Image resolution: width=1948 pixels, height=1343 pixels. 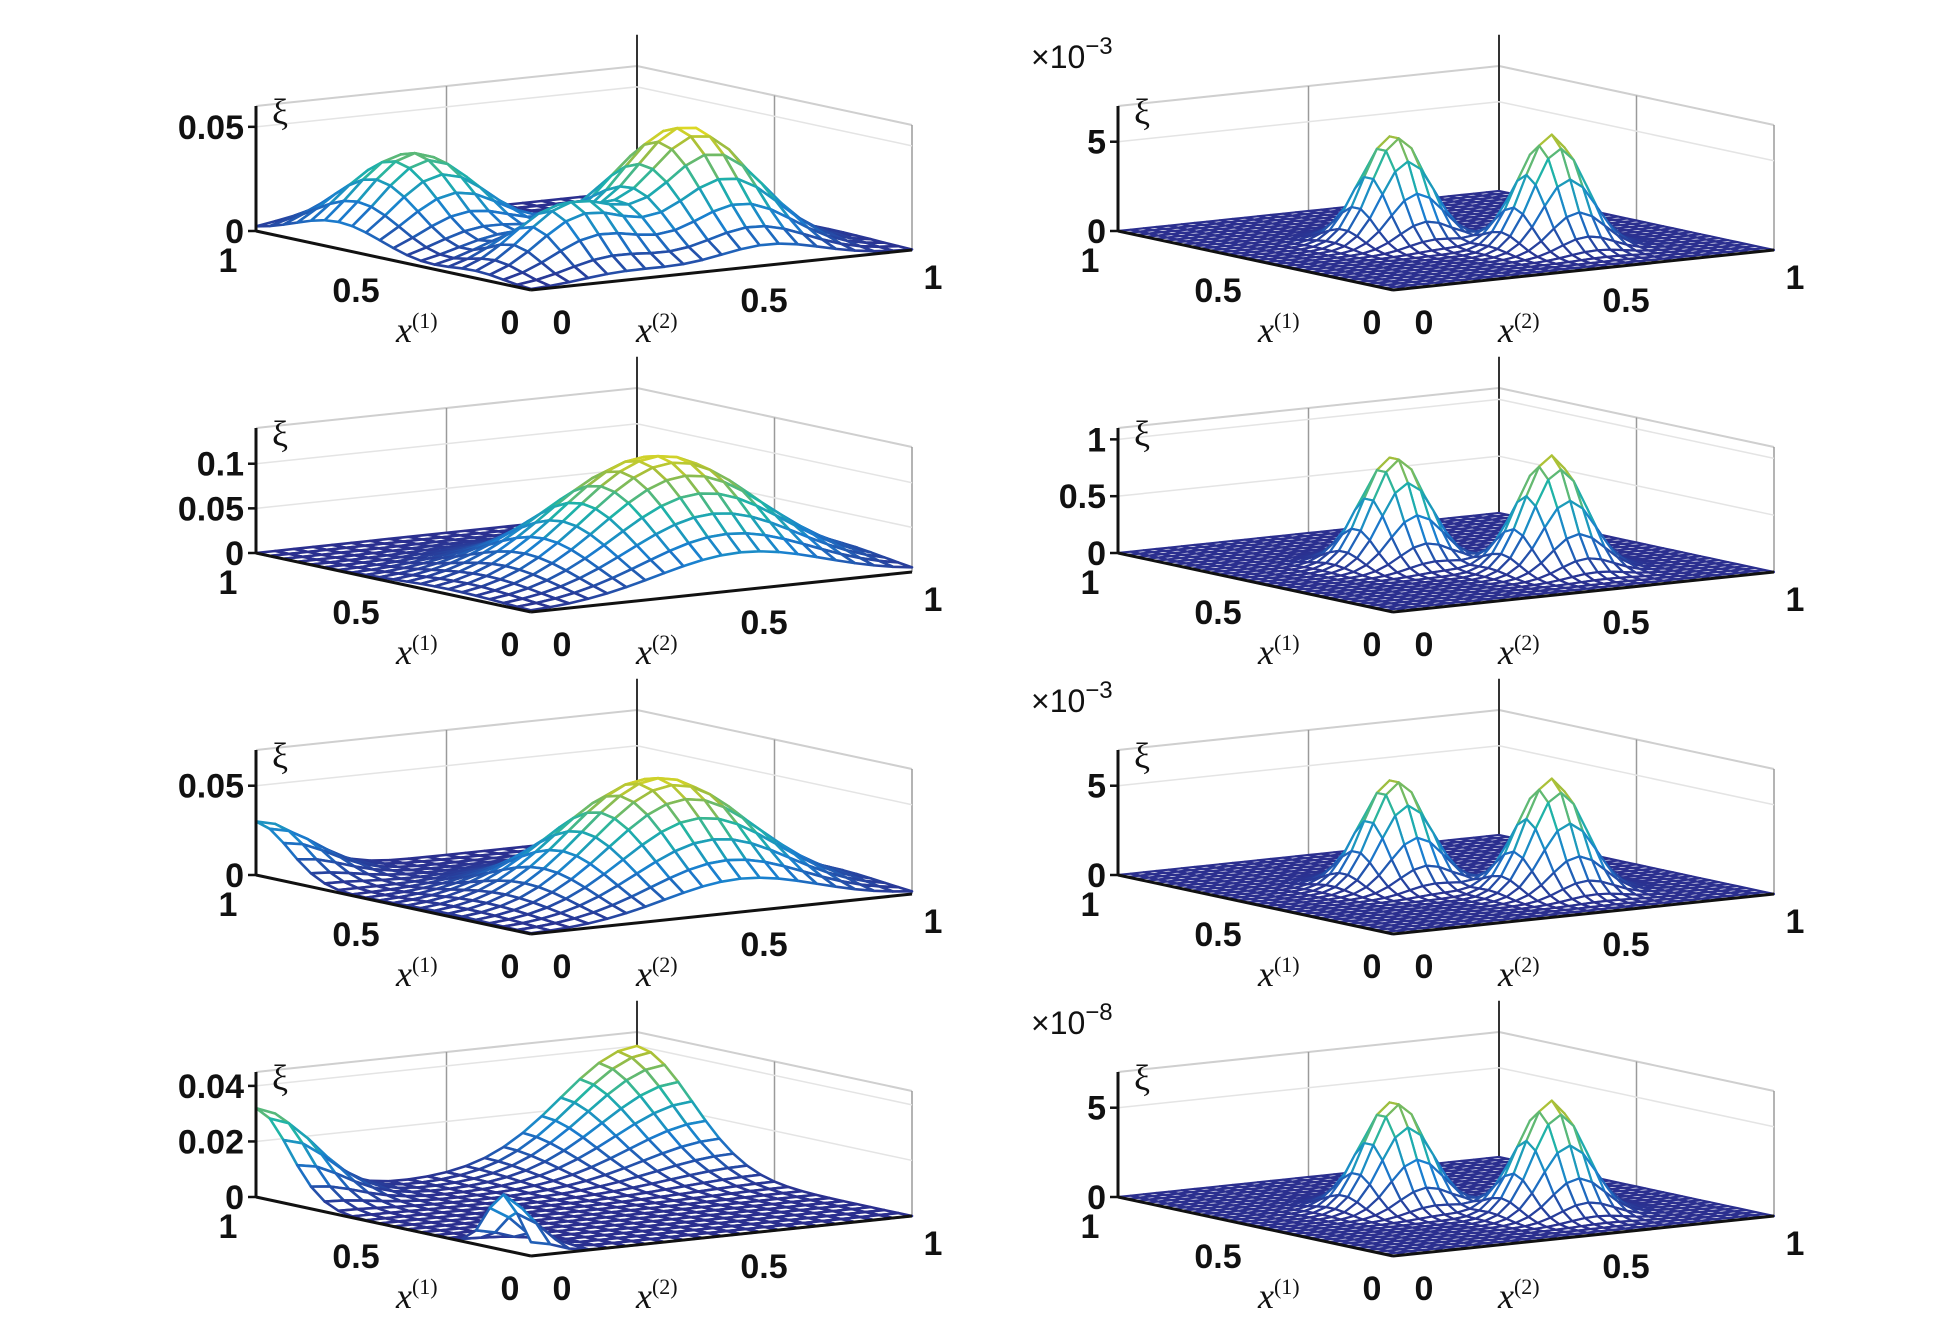 What do you see at coordinates (1058, 57) in the screenshot?
I see `exponent-base: ×10` at bounding box center [1058, 57].